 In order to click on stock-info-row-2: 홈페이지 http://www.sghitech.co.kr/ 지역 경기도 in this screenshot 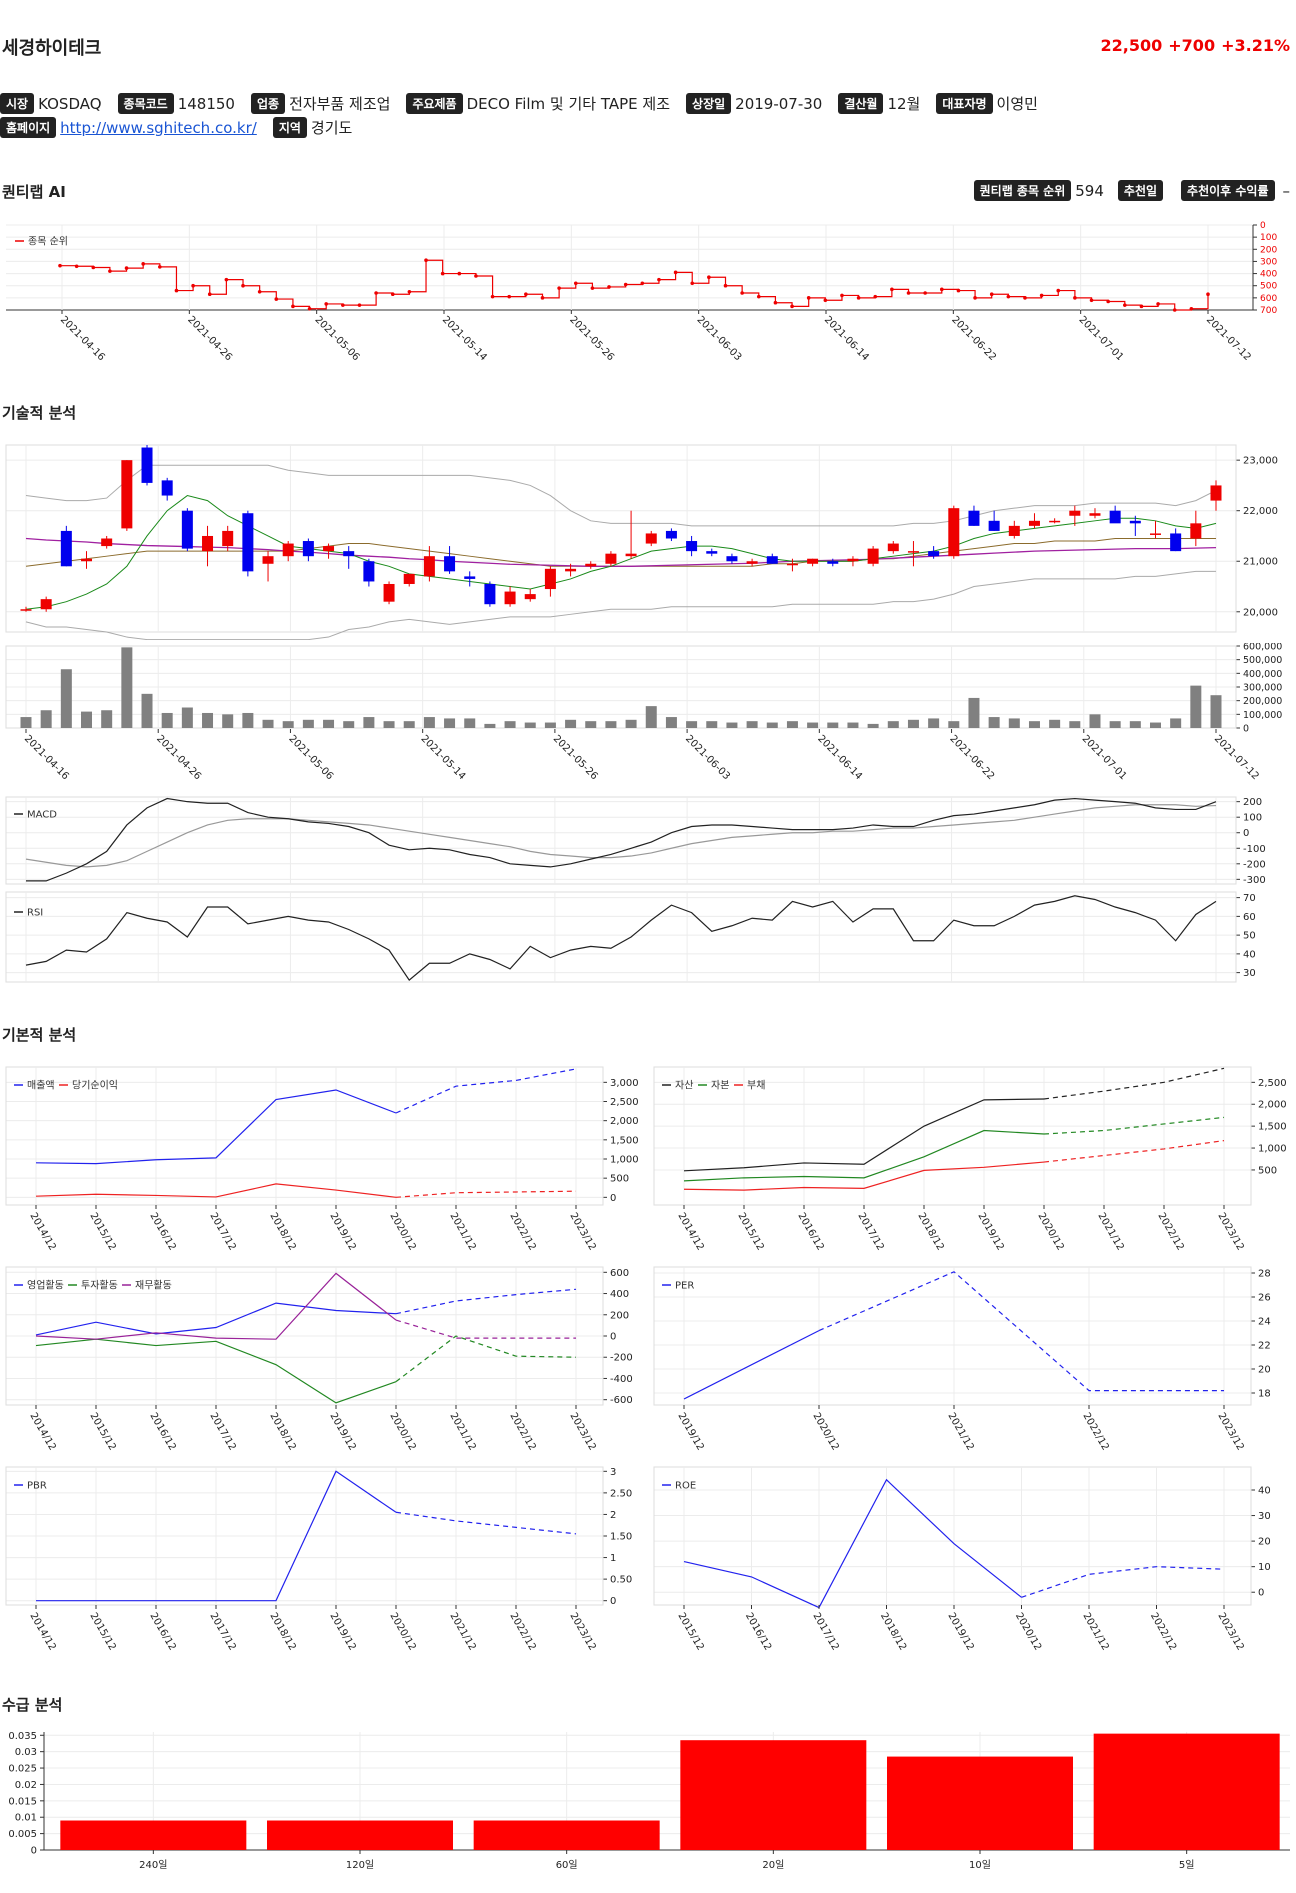, I will do `click(184, 127)`.